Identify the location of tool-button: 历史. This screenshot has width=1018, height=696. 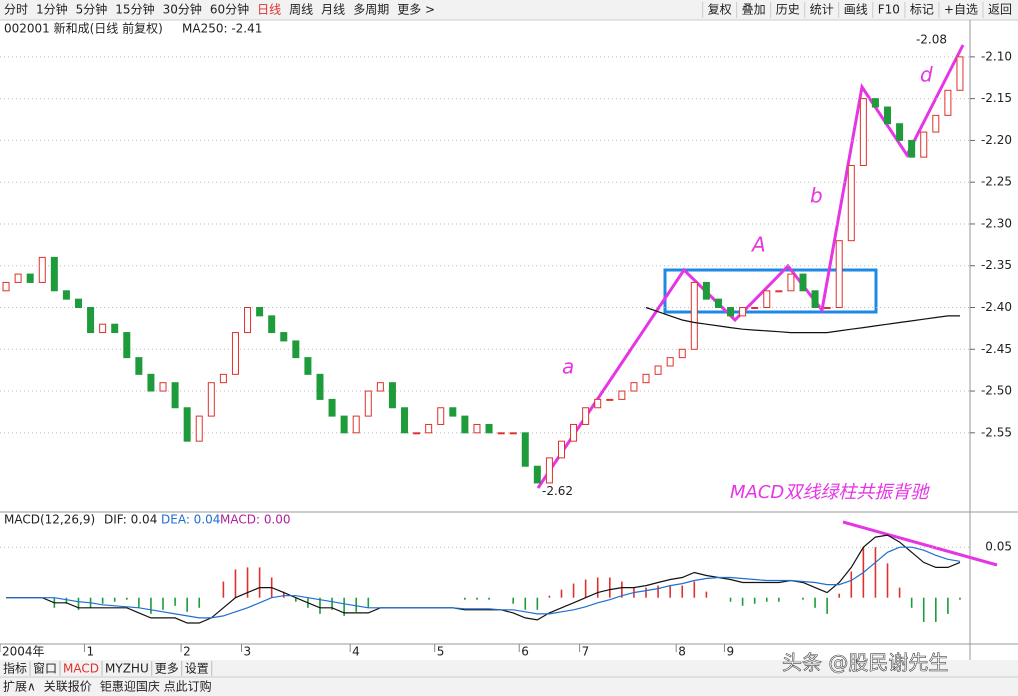
(788, 10).